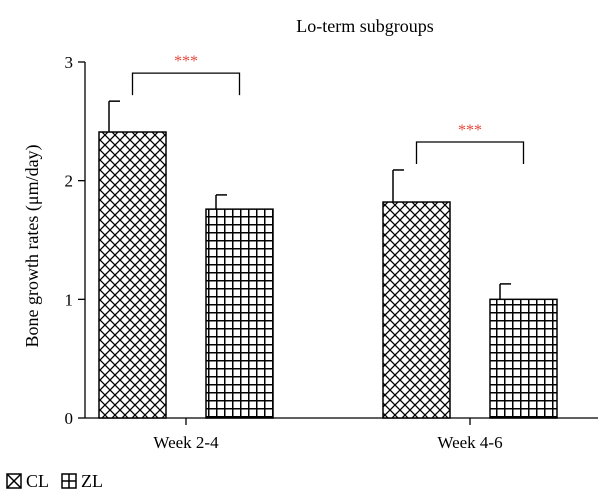 This screenshot has height=499, width=604. Describe the element at coordinates (69, 418) in the screenshot. I see `y-tick-label: 0` at that location.